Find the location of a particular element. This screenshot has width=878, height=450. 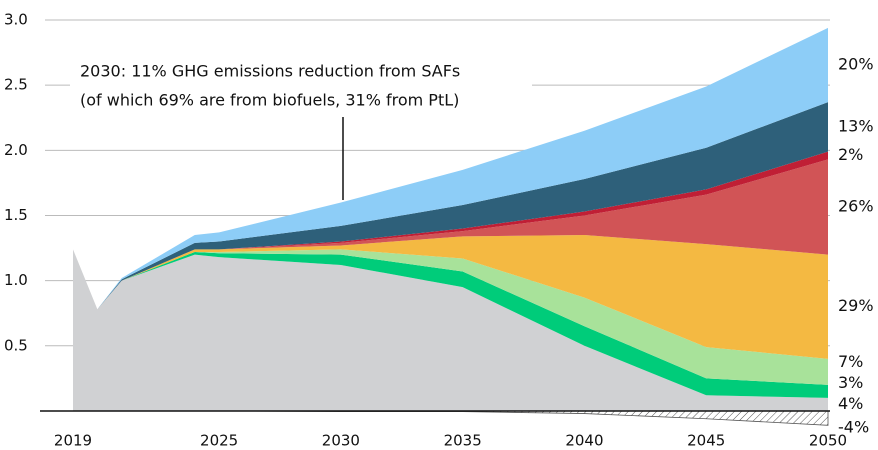

end-label: -4% is located at coordinates (853, 427).